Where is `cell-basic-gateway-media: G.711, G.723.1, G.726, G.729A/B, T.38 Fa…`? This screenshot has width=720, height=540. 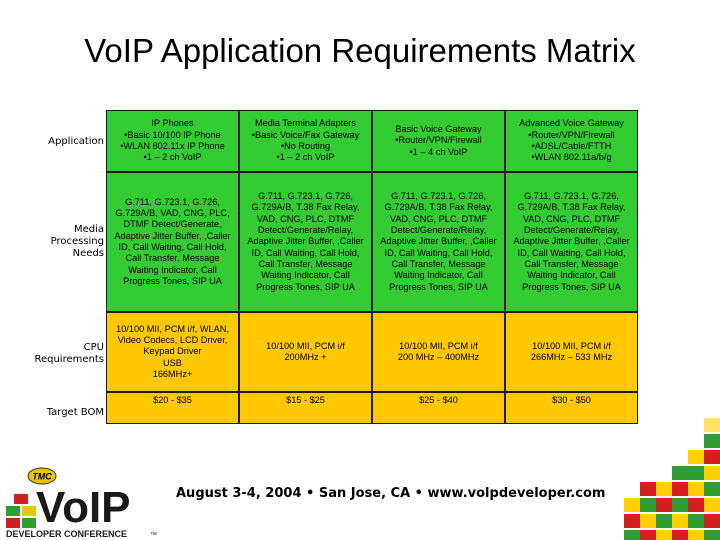 cell-basic-gateway-media: G.711, G.723.1, G.726, G.729A/B, T.38 Fa… is located at coordinates (438, 242).